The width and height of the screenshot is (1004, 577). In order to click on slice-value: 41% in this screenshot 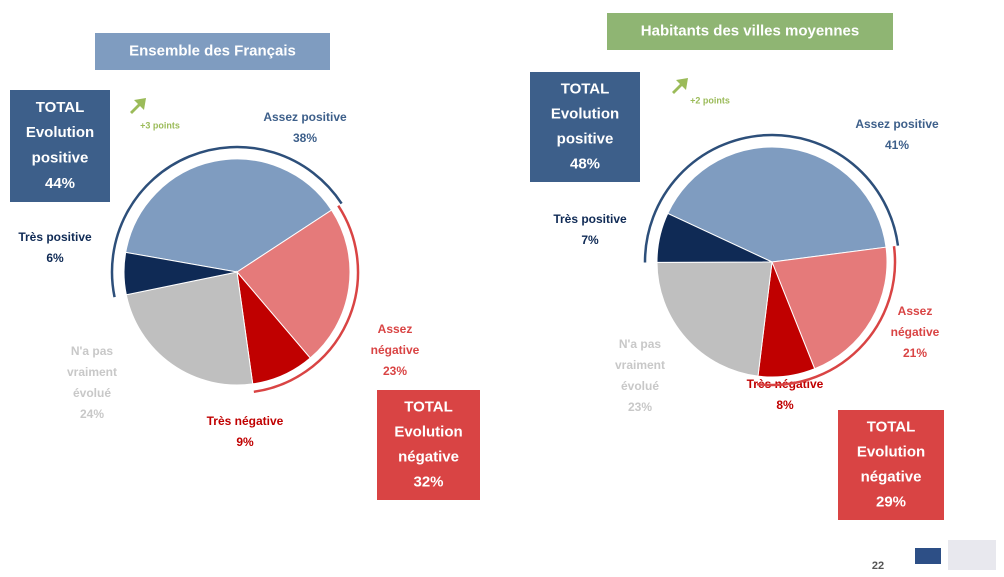, I will do `click(897, 145)`.